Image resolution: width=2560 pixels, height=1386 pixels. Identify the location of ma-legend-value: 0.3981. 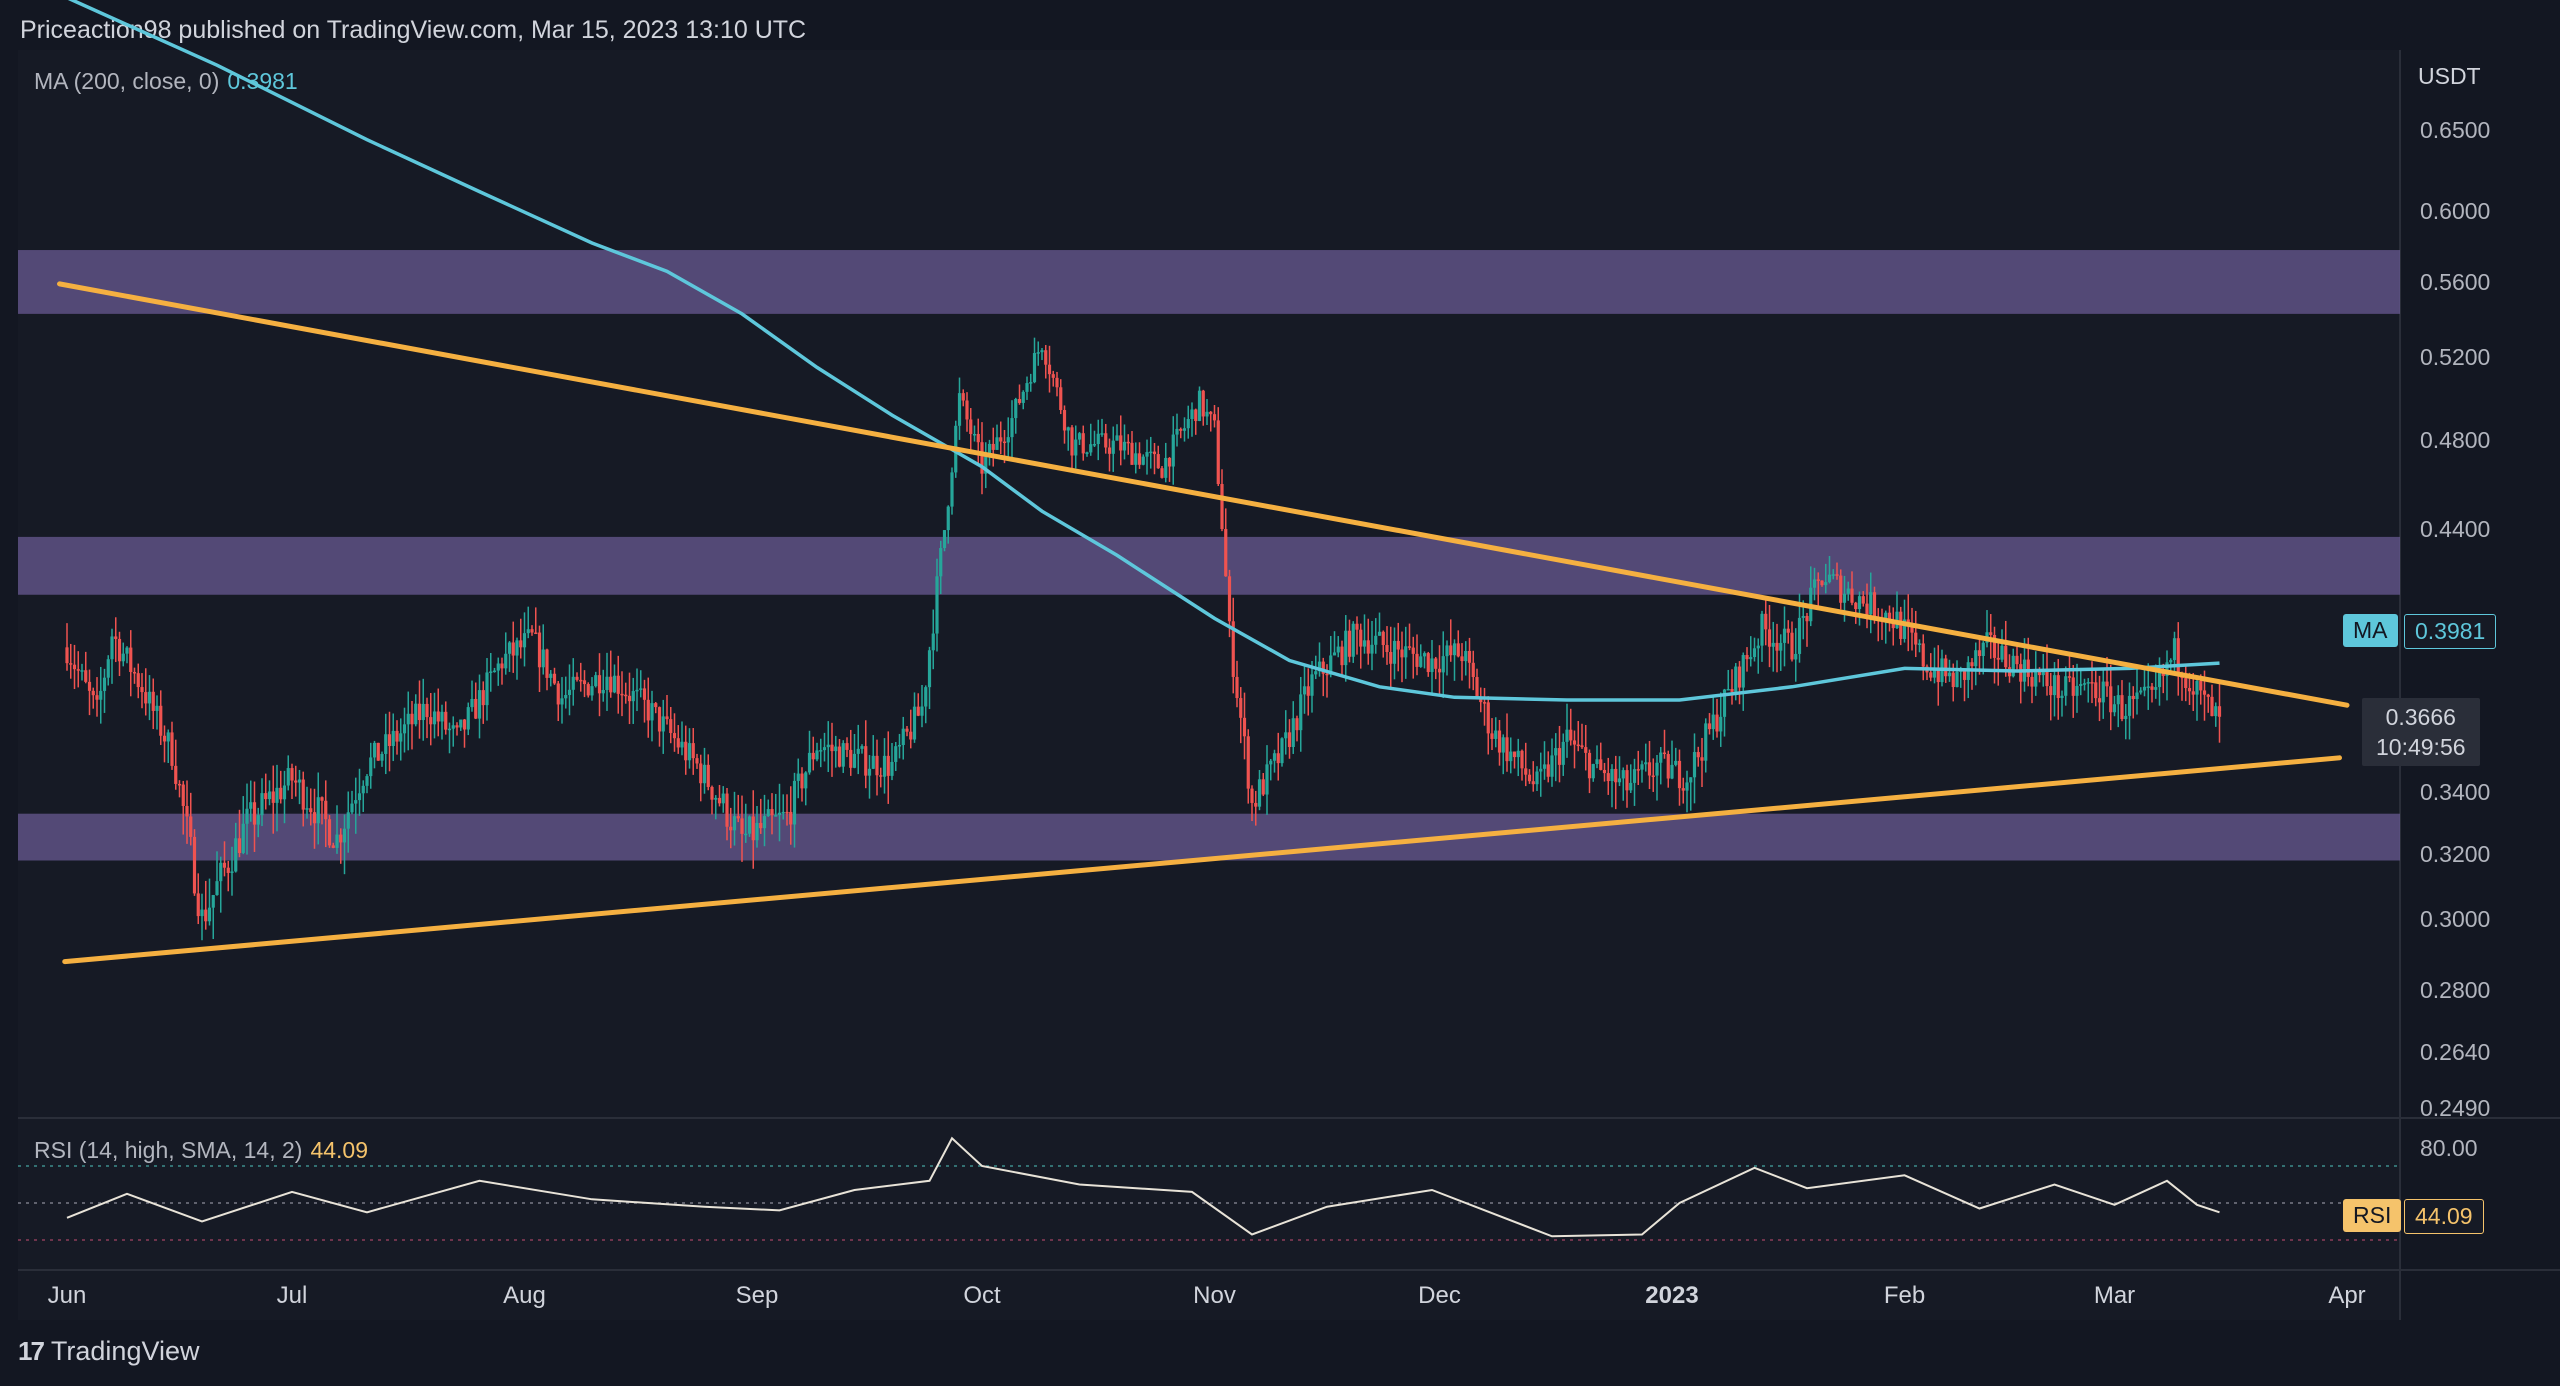
(262, 81).